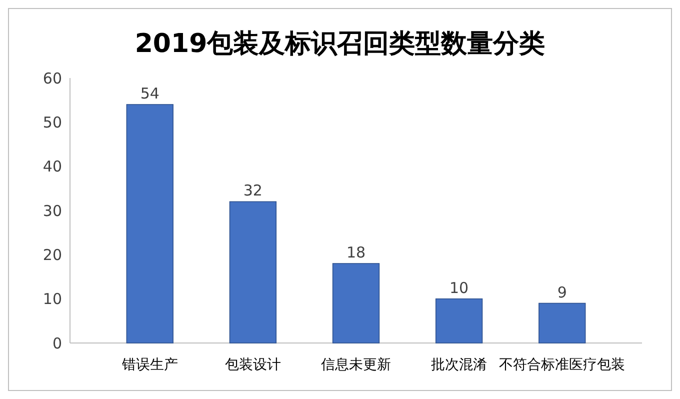 The width and height of the screenshot is (680, 399). Describe the element at coordinates (459, 365) in the screenshot. I see `x-tick-label: 批次混淆` at that location.